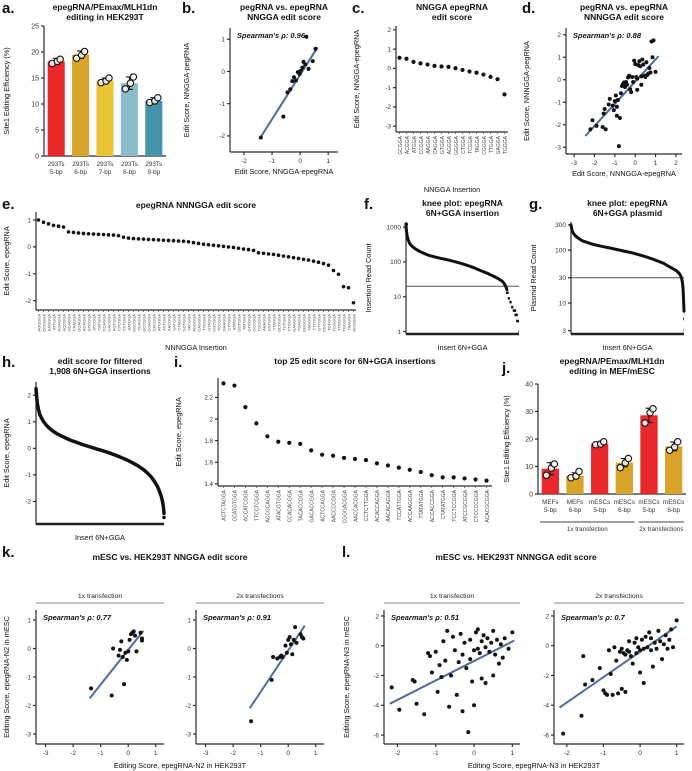 This screenshot has width=692, height=771. Describe the element at coordinates (178, 431) in the screenshot. I see `svg-text: Edit Score, epegRNA` at that location.